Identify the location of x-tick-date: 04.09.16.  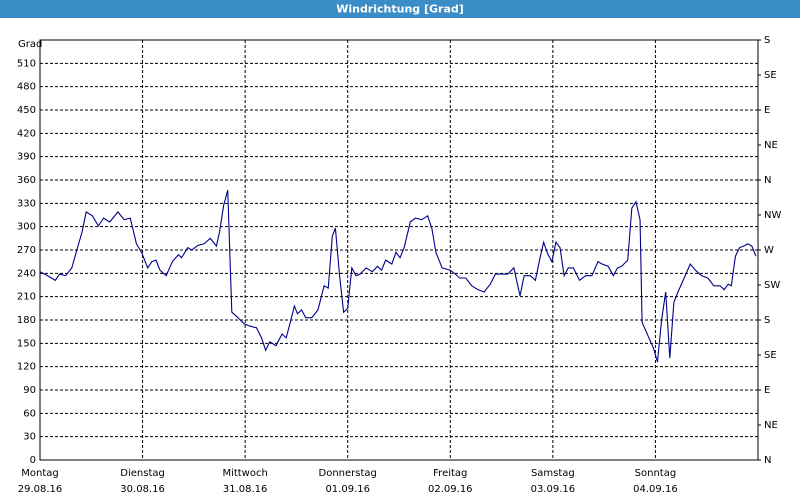
(655, 489).